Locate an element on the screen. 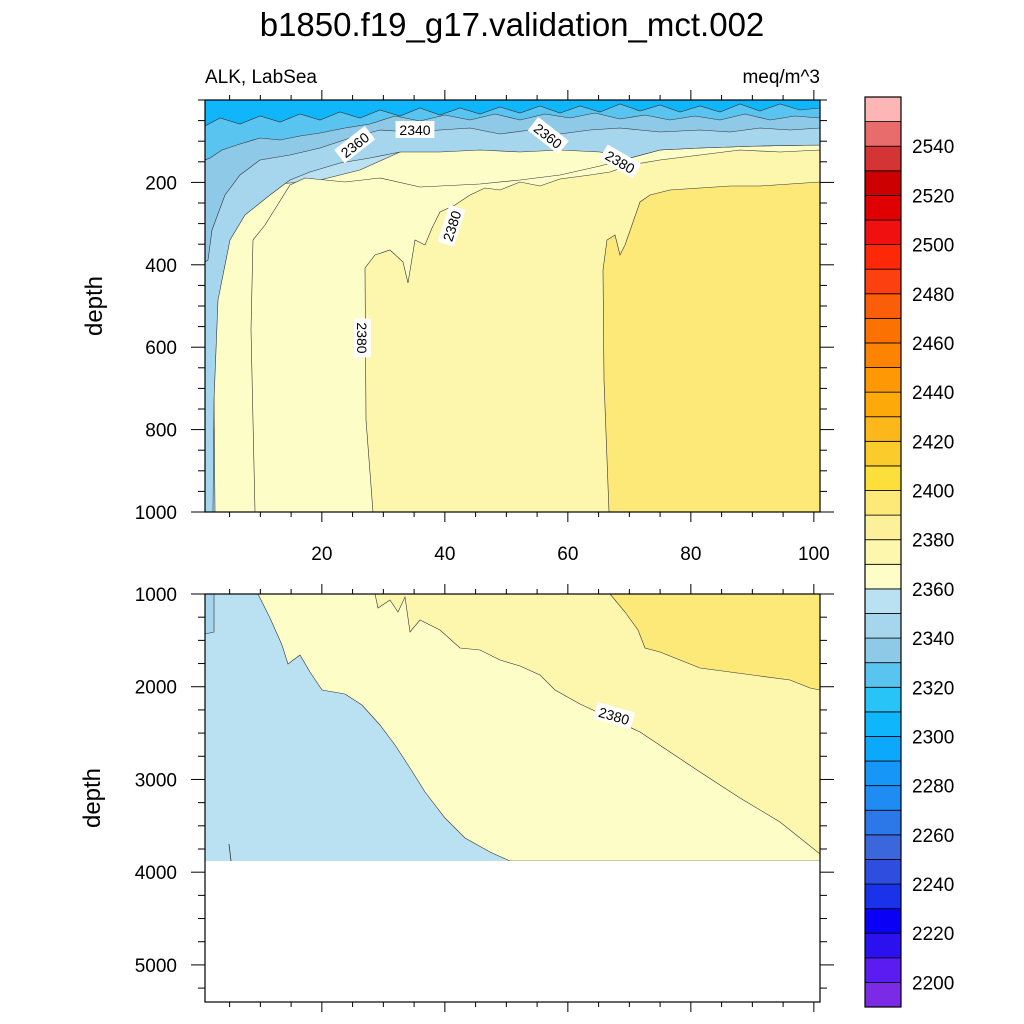 The image size is (1024, 1024). colorbar-tick-label: 2540 is located at coordinates (933, 147).